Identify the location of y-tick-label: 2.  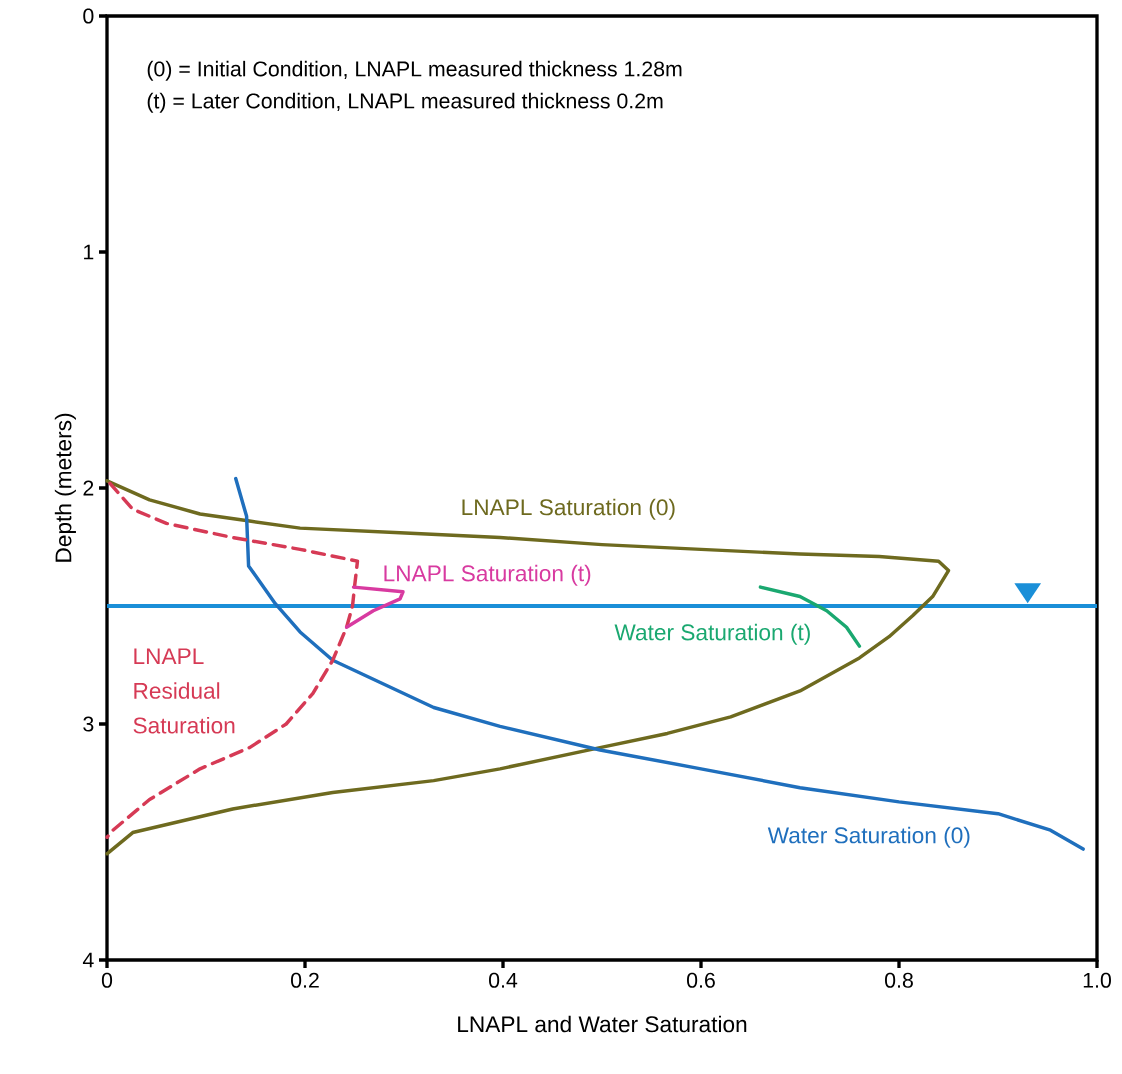
(88, 488).